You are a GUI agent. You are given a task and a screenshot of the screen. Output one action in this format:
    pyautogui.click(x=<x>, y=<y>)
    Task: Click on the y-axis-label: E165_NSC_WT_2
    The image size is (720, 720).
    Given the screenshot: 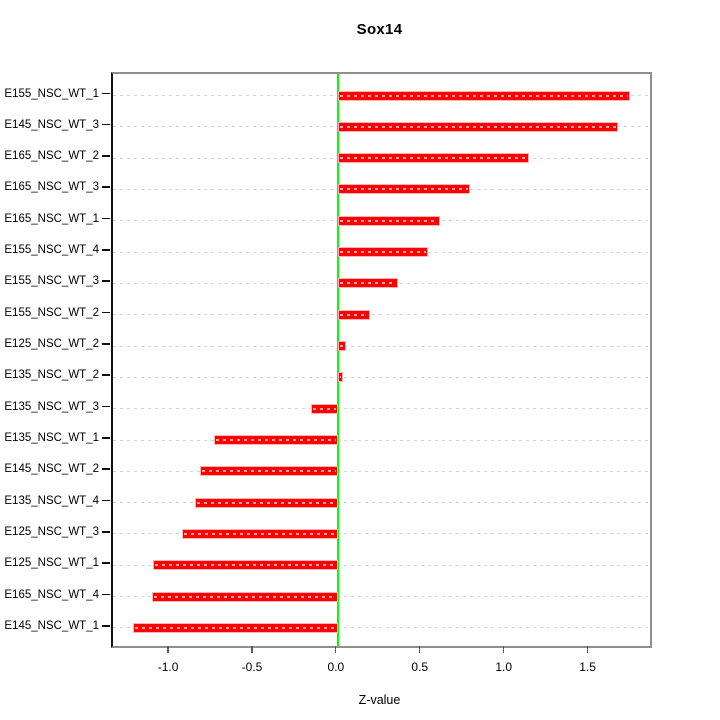 What is the action you would take?
    pyautogui.click(x=51, y=156)
    